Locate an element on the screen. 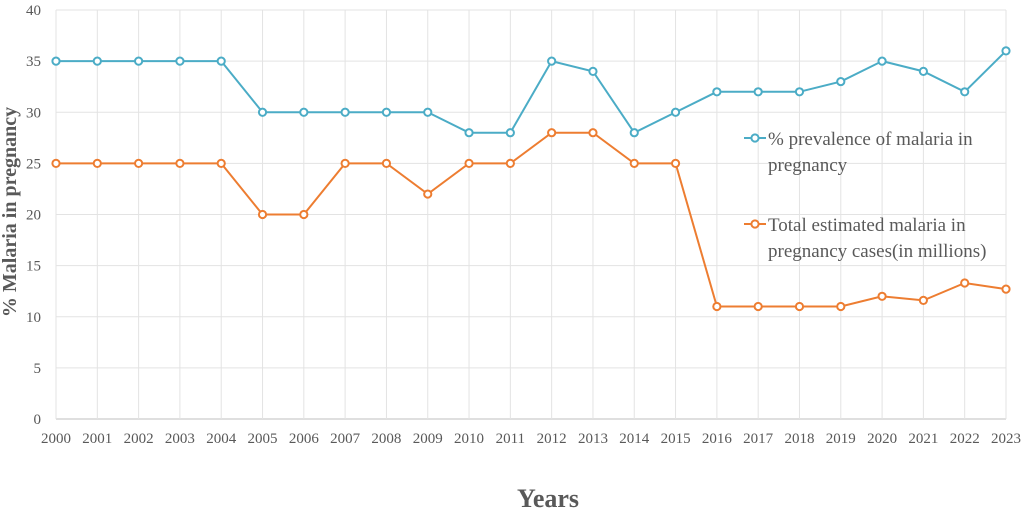 This screenshot has width=1024, height=512. x-tick-label: 2016 is located at coordinates (717, 439).